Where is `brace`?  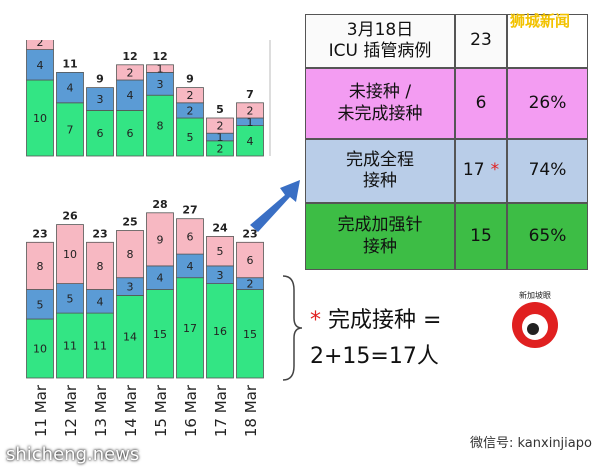 brace is located at coordinates (292, 328).